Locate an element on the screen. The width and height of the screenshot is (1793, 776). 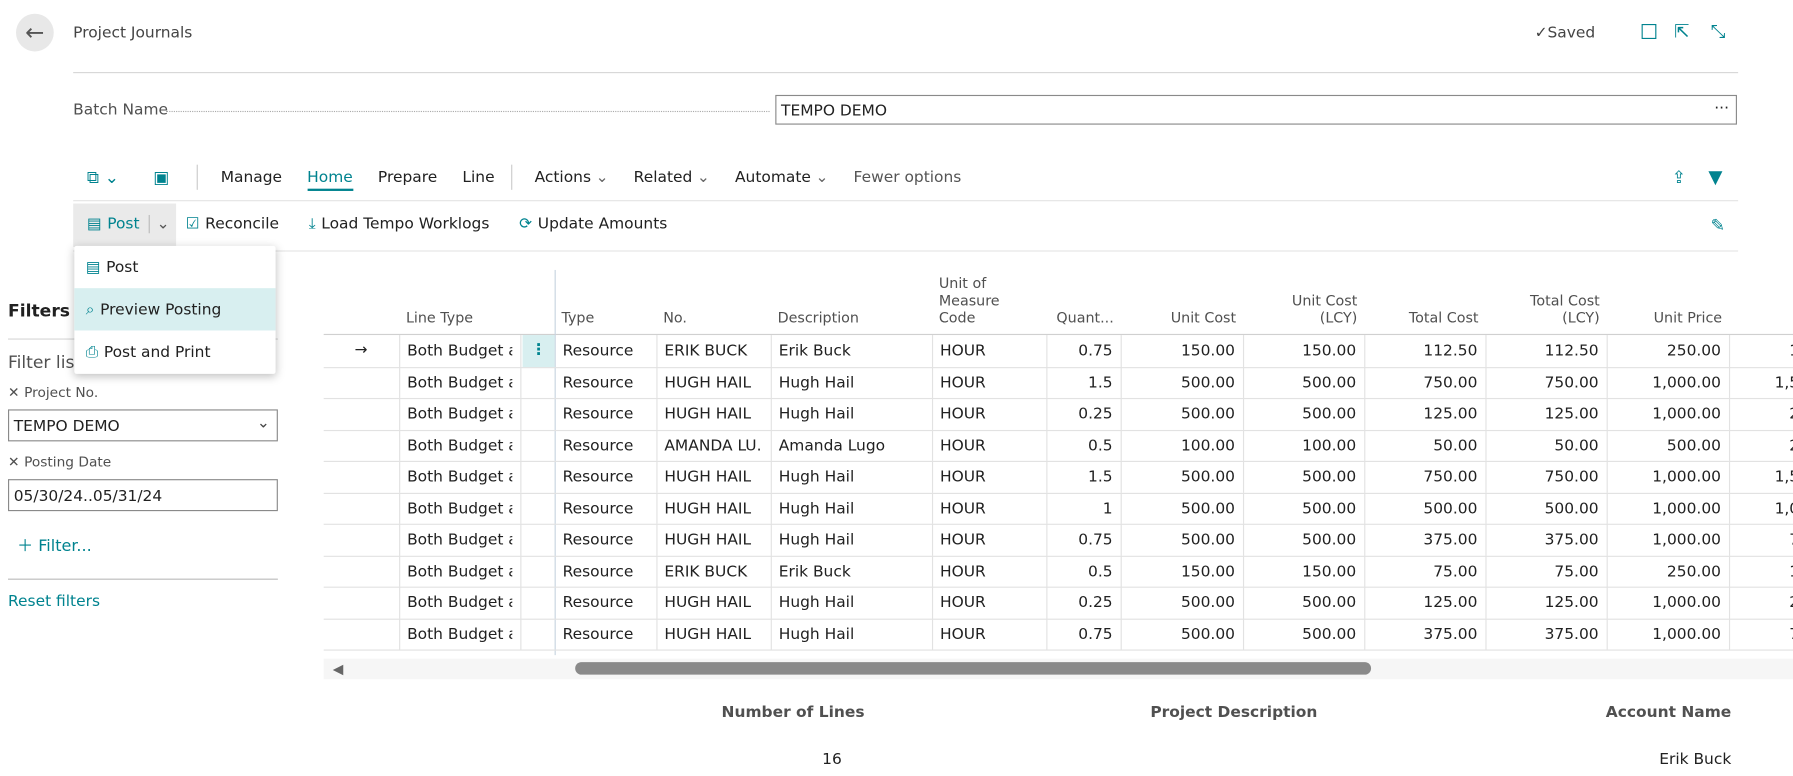
action-menu: Automate is located at coordinates (772, 177).